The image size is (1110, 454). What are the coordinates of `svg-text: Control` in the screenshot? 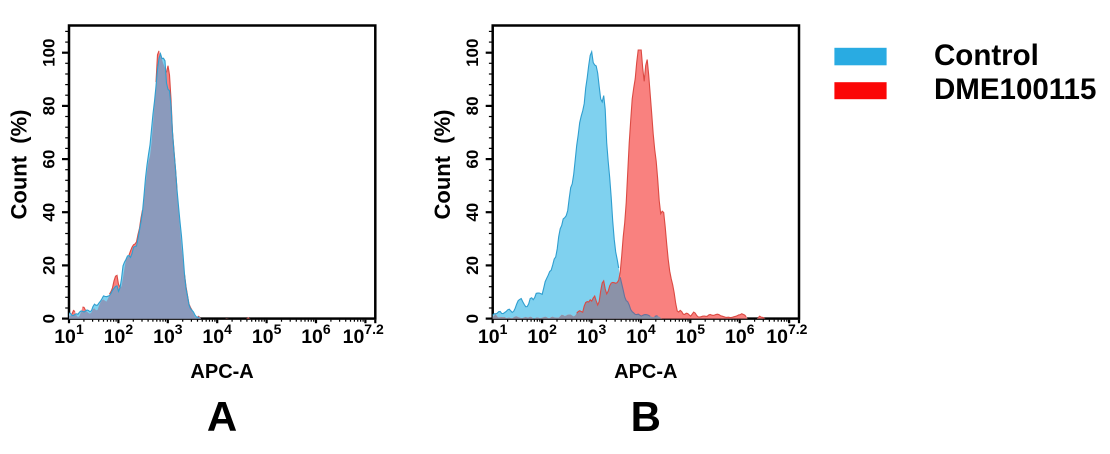 It's located at (986, 55).